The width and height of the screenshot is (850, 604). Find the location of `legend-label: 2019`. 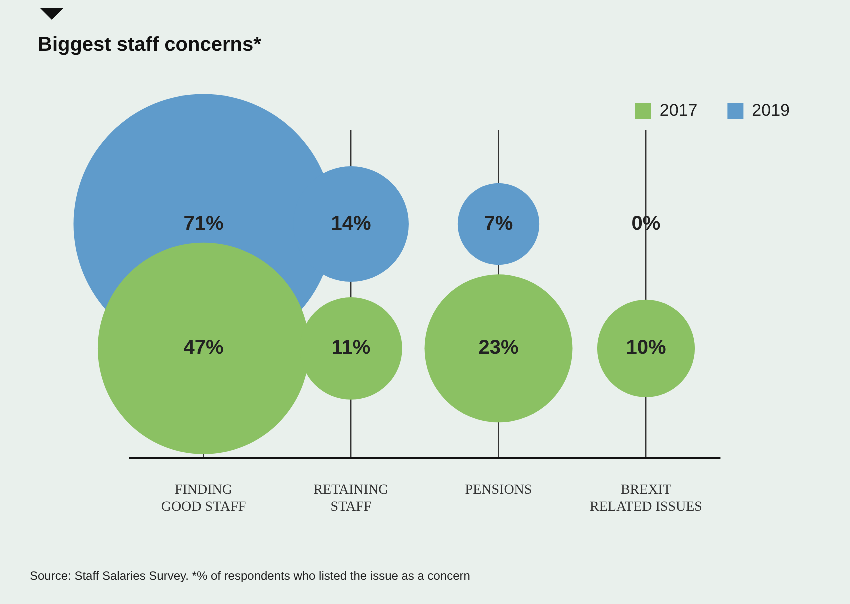

legend-label: 2019 is located at coordinates (771, 110).